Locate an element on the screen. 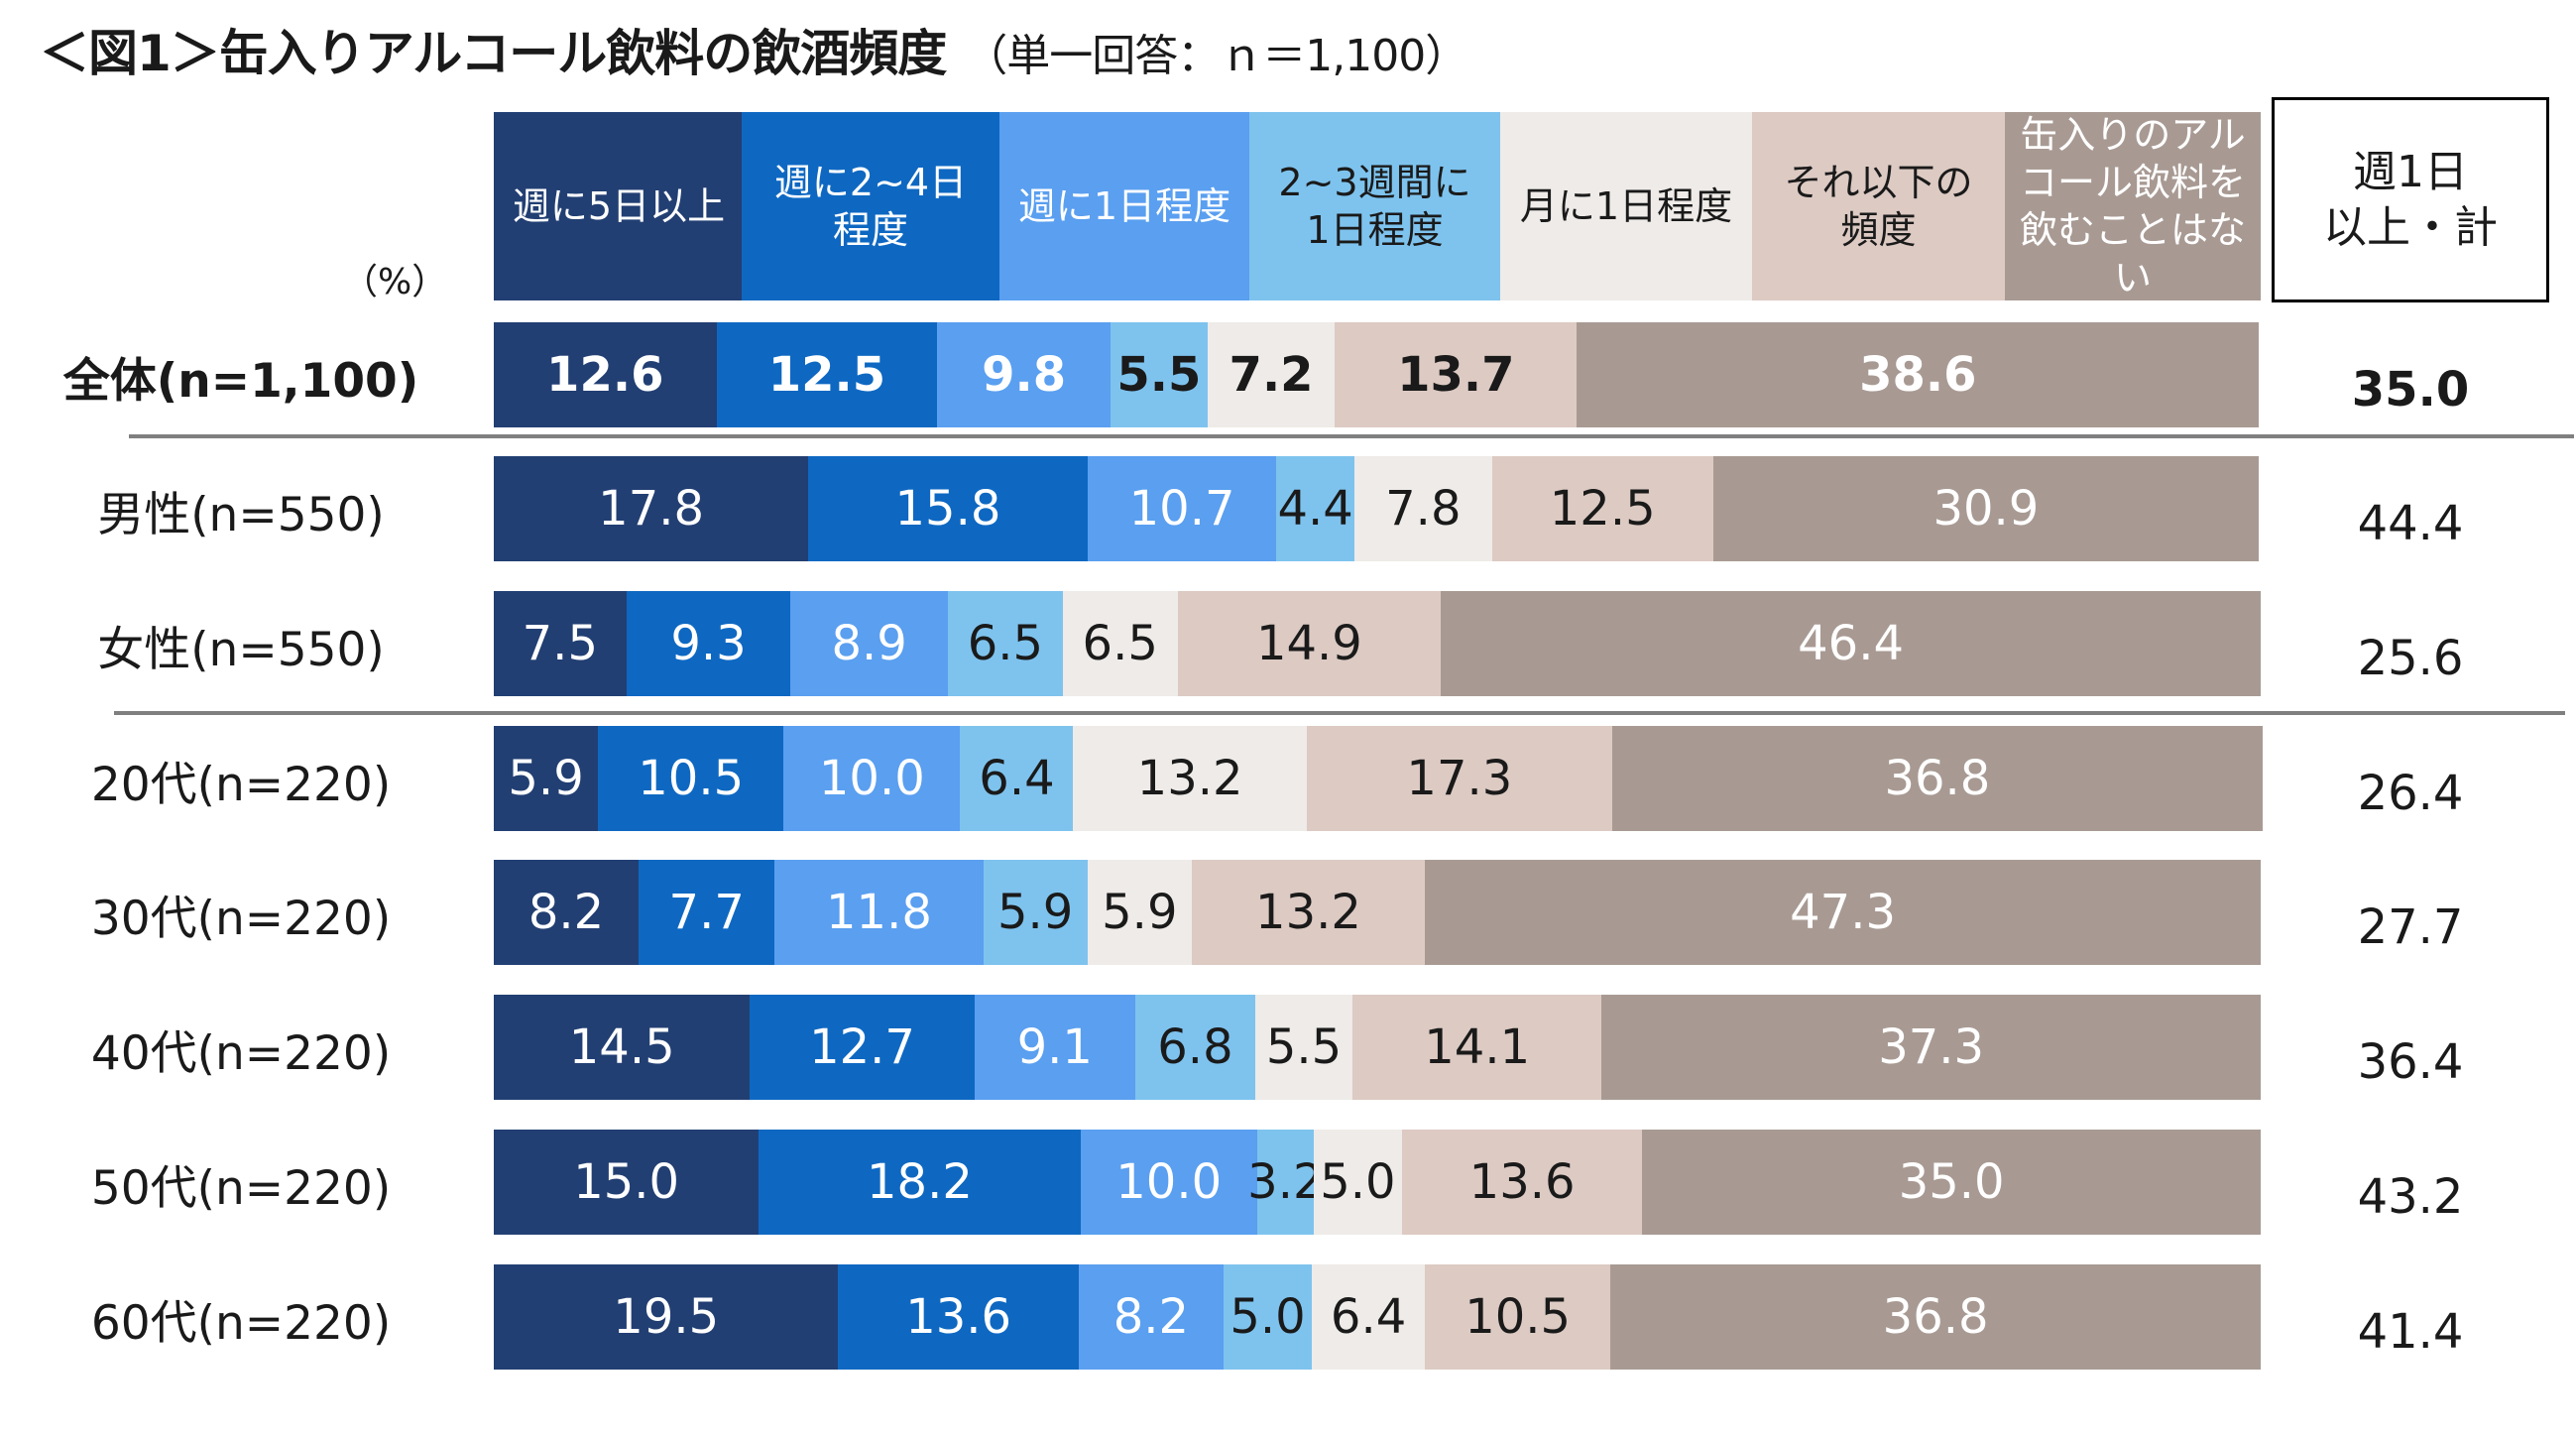 This screenshot has height=1436, width=2576. bar-segment: 17.8 is located at coordinates (651, 508).